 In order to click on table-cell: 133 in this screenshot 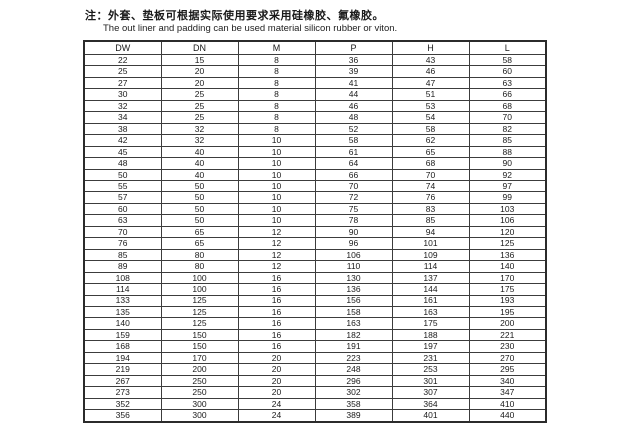, I will do `click(122, 300)`.